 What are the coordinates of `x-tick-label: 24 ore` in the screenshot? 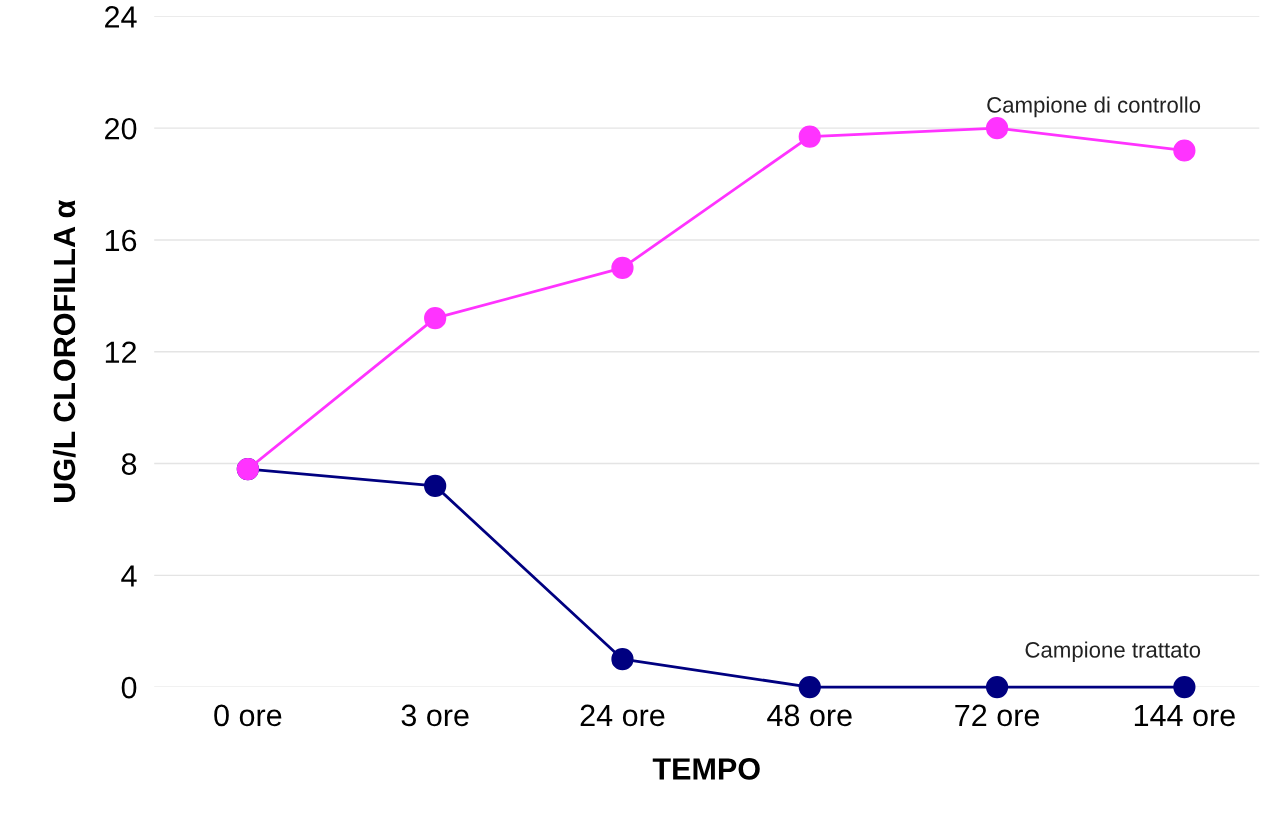 It's located at (622, 715).